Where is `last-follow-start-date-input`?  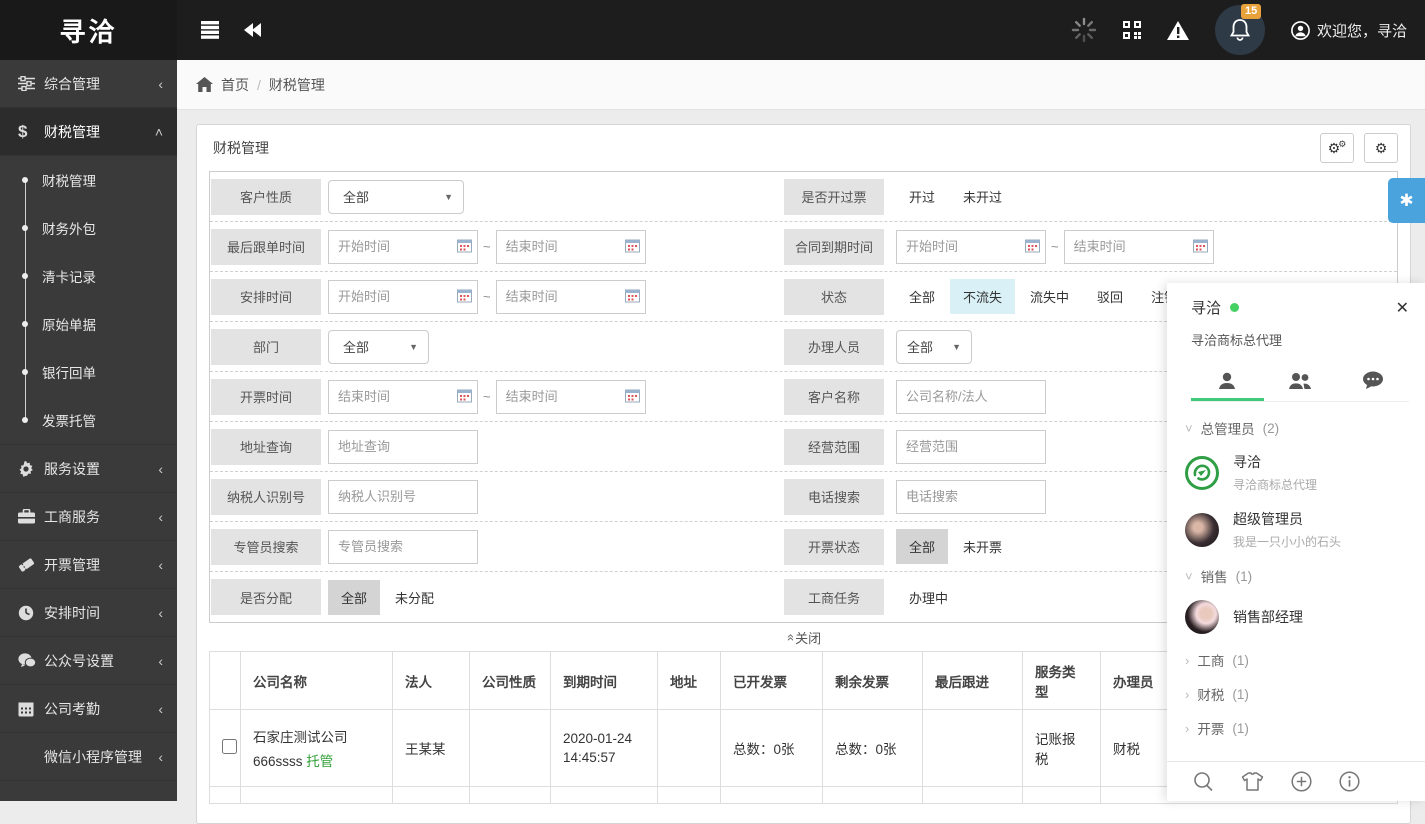
last-follow-start-date-input is located at coordinates (403, 247).